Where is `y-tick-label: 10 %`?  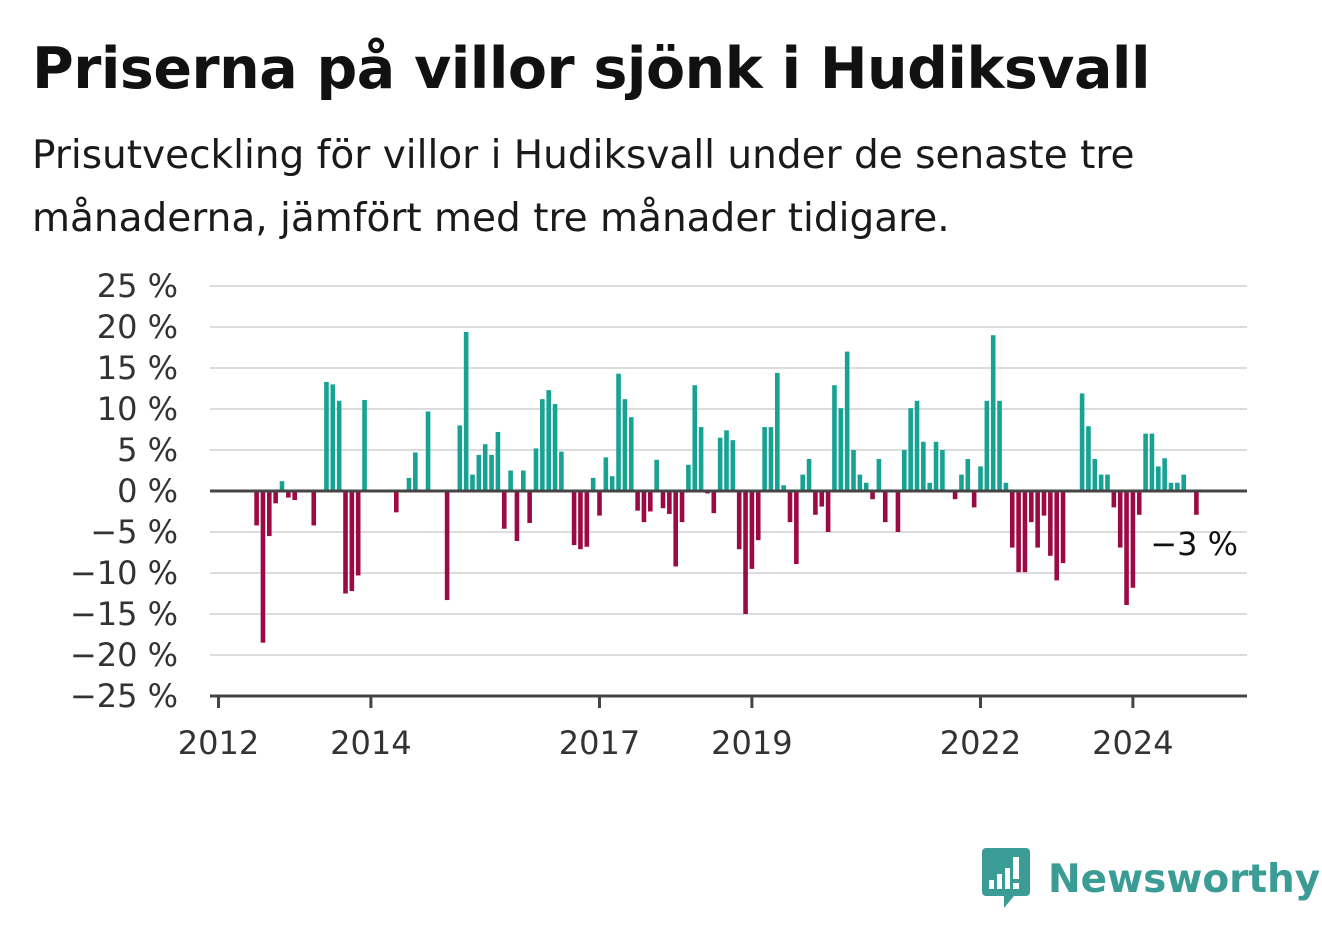 y-tick-label: 10 % is located at coordinates (137, 409).